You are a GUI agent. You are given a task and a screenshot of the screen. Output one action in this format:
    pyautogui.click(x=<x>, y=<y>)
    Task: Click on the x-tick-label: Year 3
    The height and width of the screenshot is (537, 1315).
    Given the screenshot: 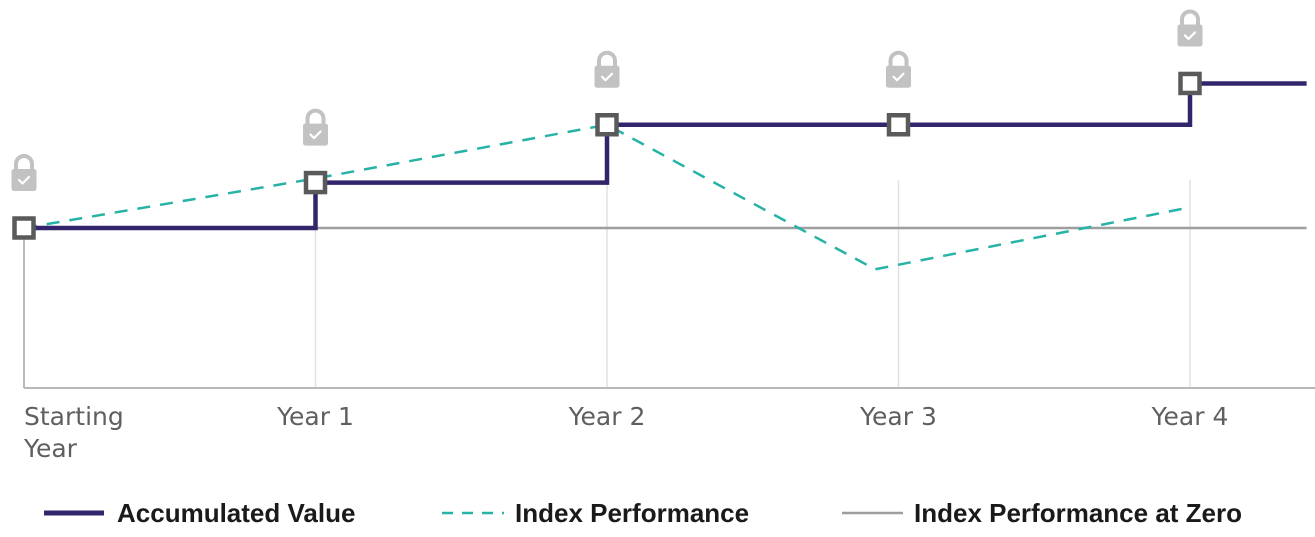 What is the action you would take?
    pyautogui.click(x=898, y=416)
    